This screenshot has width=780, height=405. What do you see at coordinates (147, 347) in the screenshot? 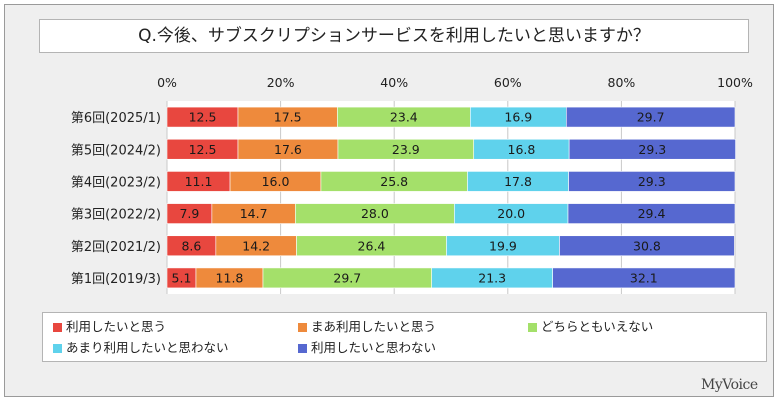
I see `legend-label: あまり利用したいと思わない` at bounding box center [147, 347].